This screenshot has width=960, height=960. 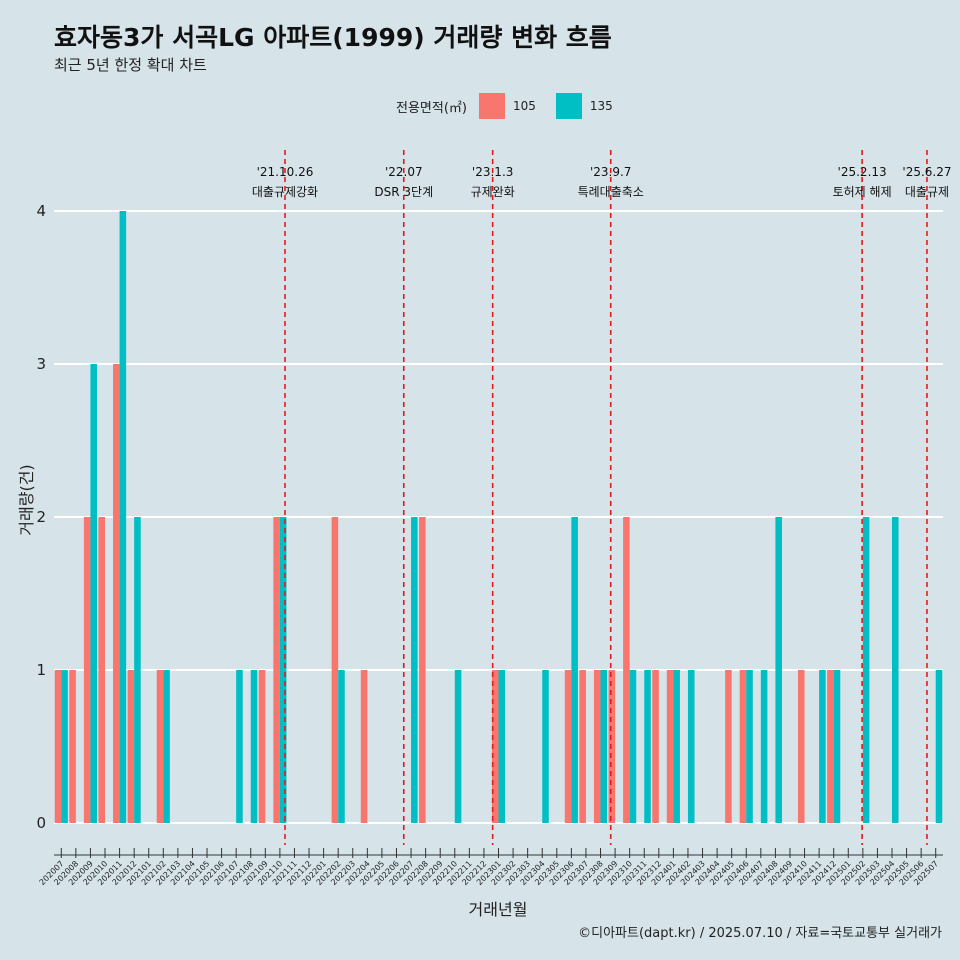 I want to click on legend-label-135: 135, so click(x=601, y=106).